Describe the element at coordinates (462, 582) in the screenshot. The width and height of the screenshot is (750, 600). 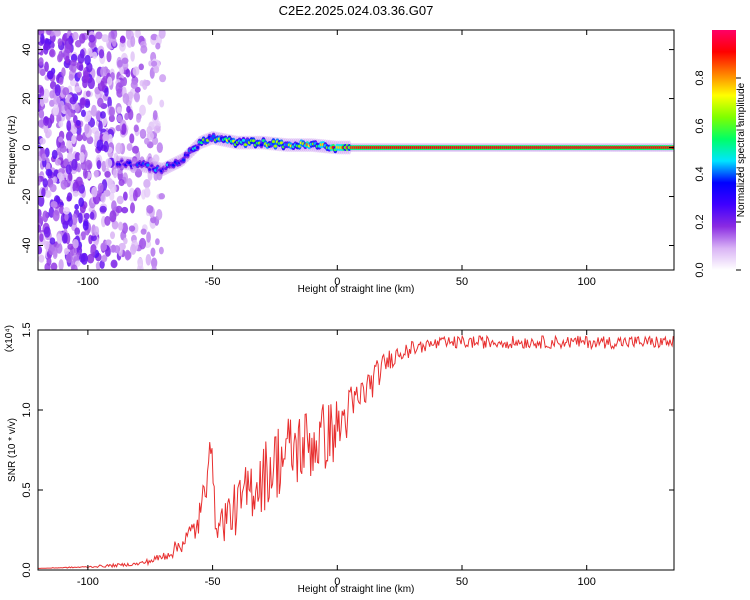
I see `x-tick-label: 50` at that location.